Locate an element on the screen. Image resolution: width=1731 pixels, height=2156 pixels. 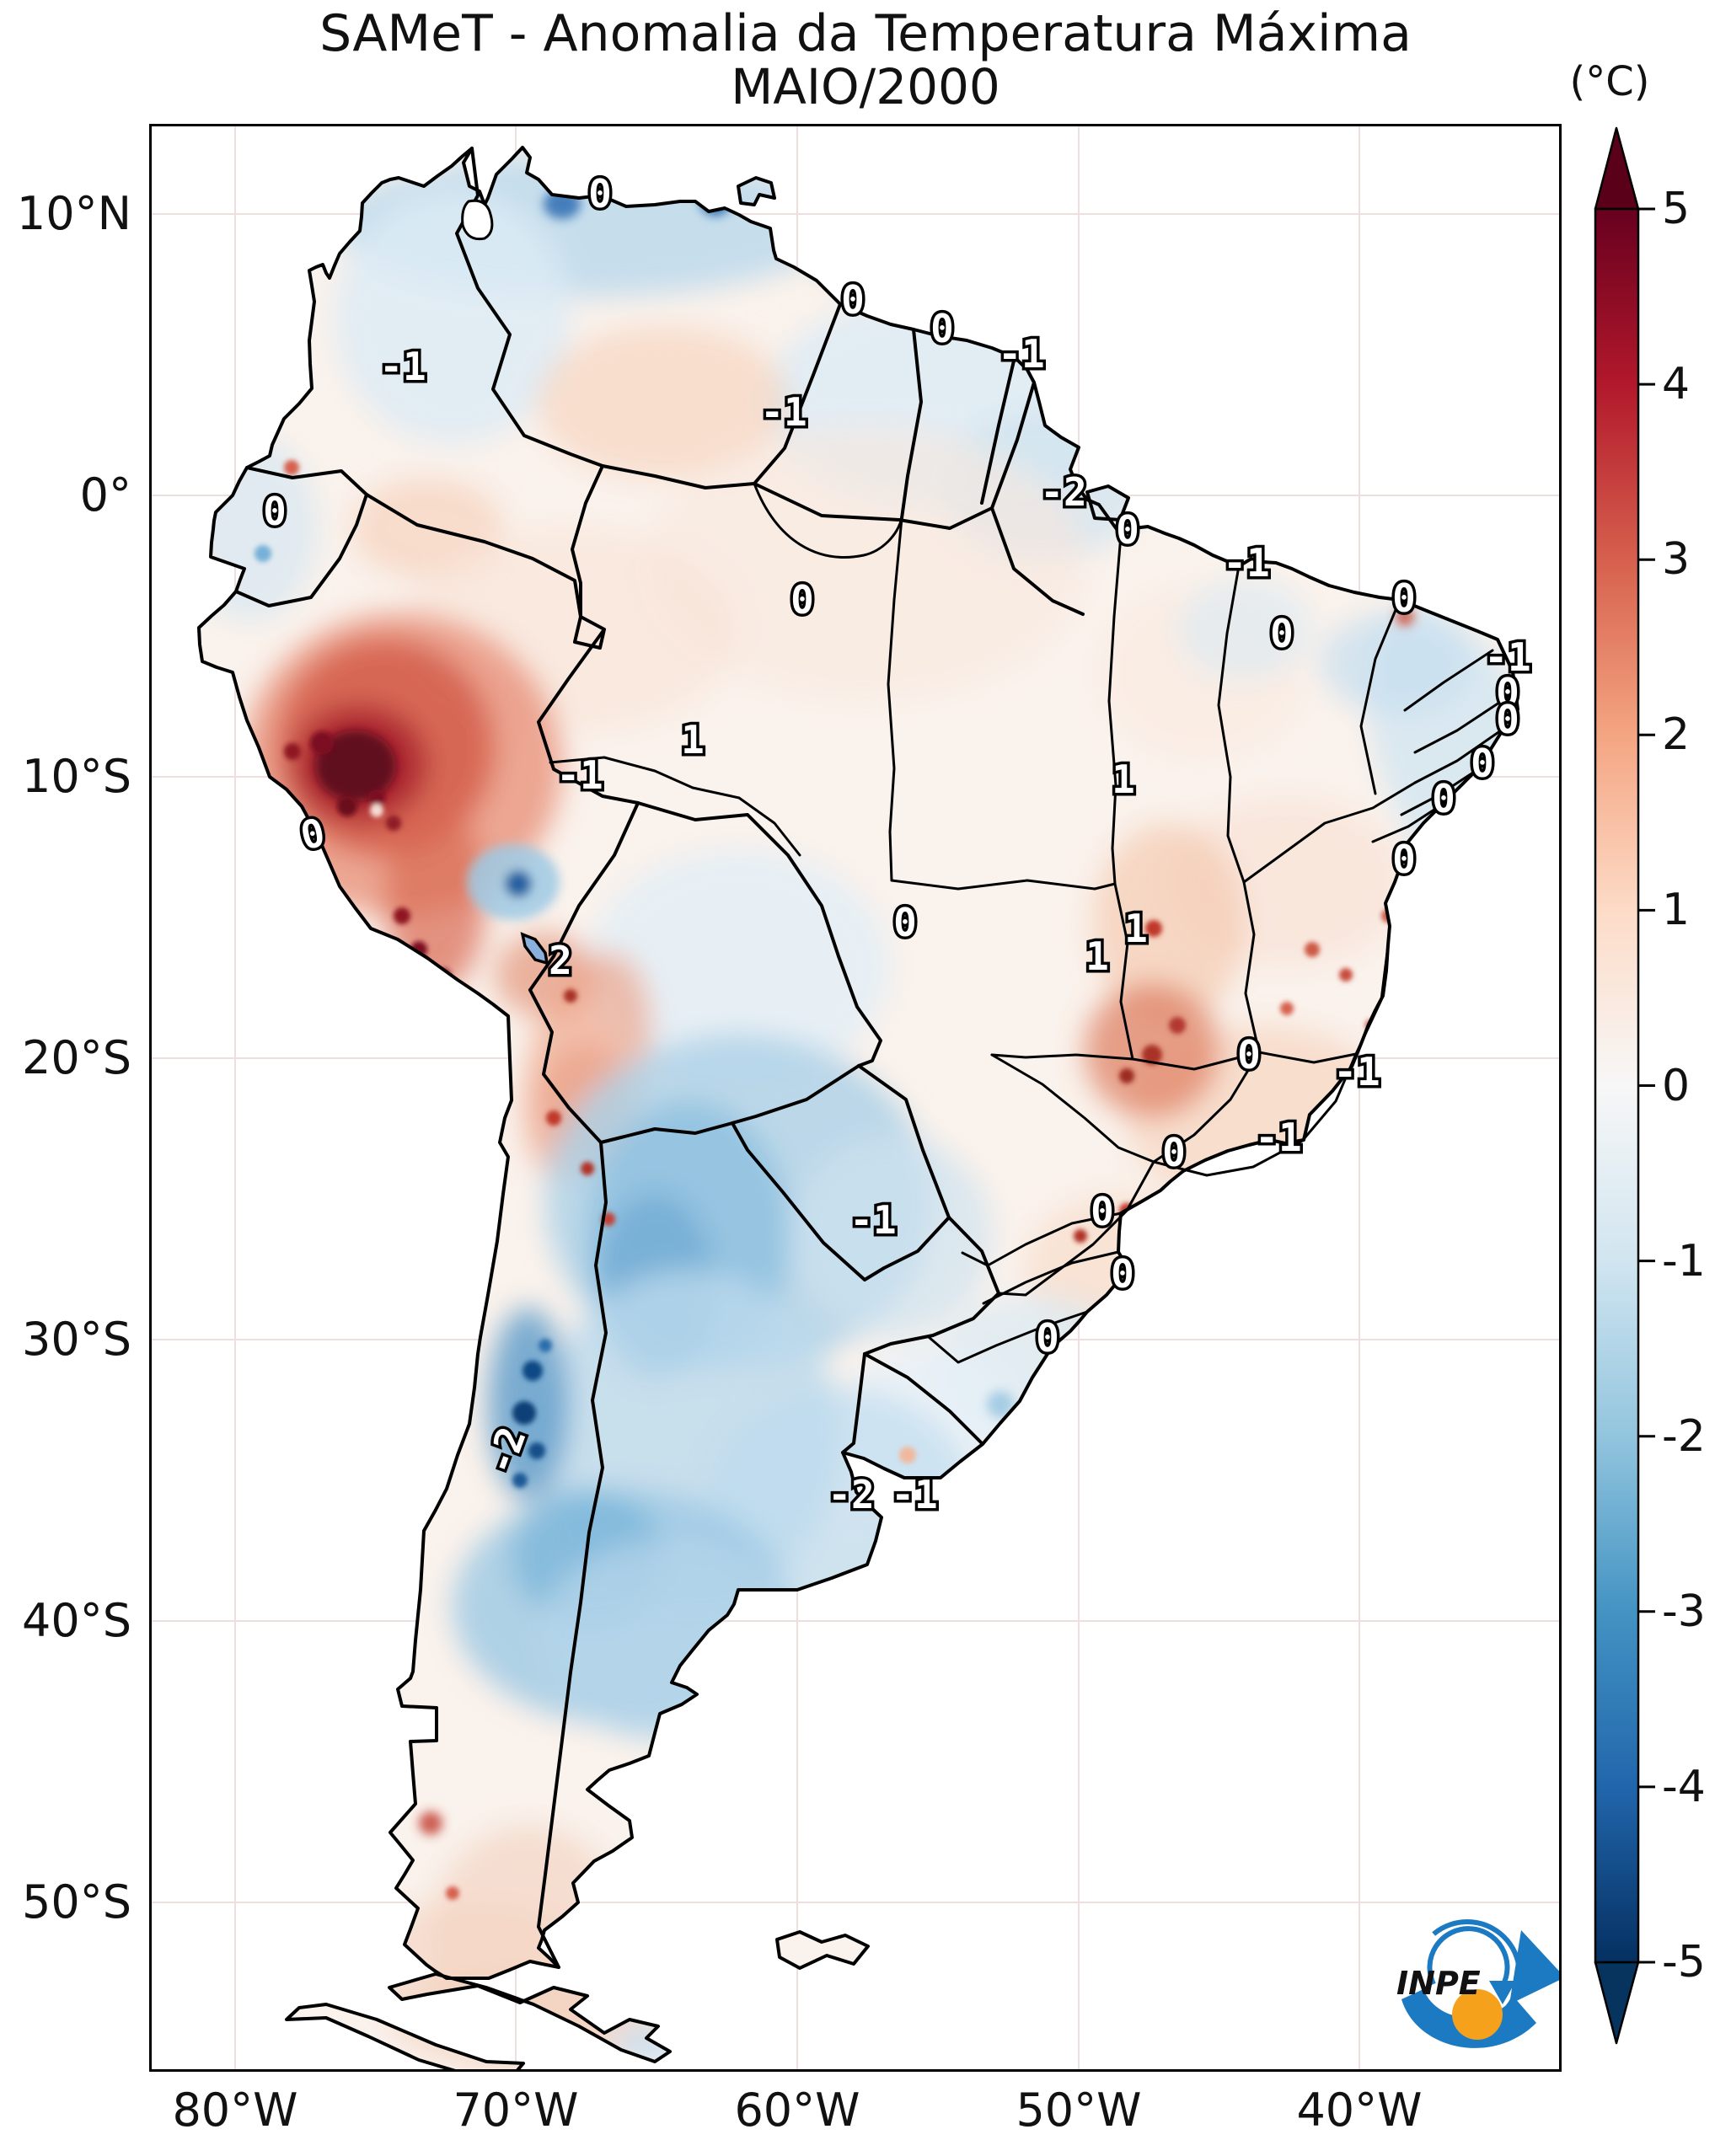
anomaly-label: 2 is located at coordinates (560, 960).